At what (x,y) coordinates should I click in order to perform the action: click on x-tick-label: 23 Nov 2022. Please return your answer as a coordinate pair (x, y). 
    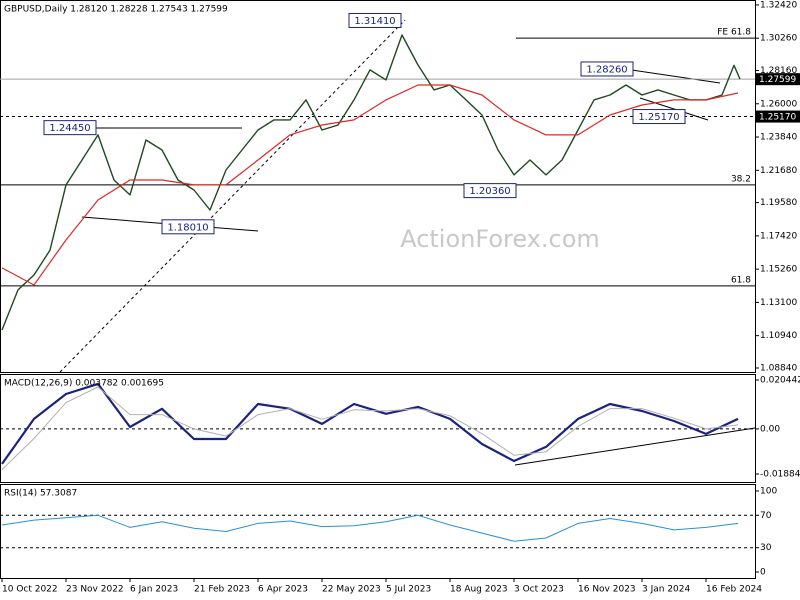
    Looking at the image, I should click on (95, 590).